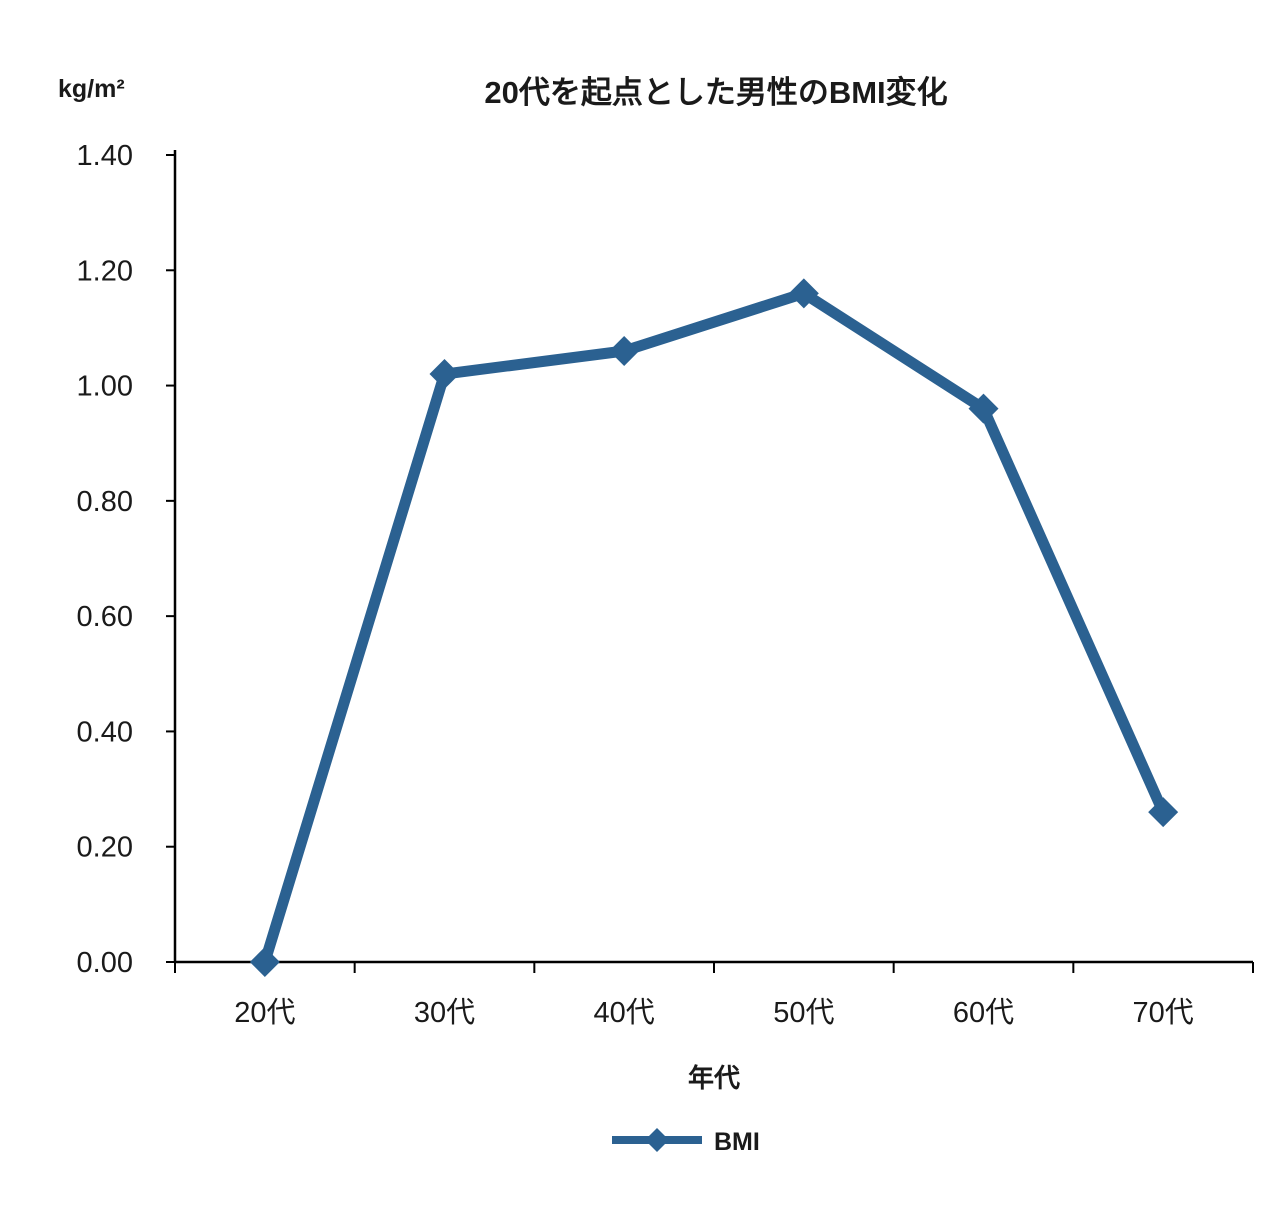 This screenshot has width=1280, height=1213. What do you see at coordinates (105, 848) in the screenshot?
I see `y-tick-label: 0.20` at bounding box center [105, 848].